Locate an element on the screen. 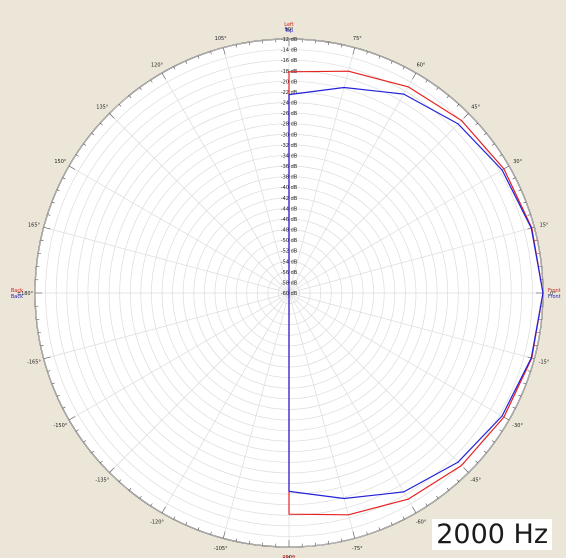  angle-label: -30° is located at coordinates (517, 426).